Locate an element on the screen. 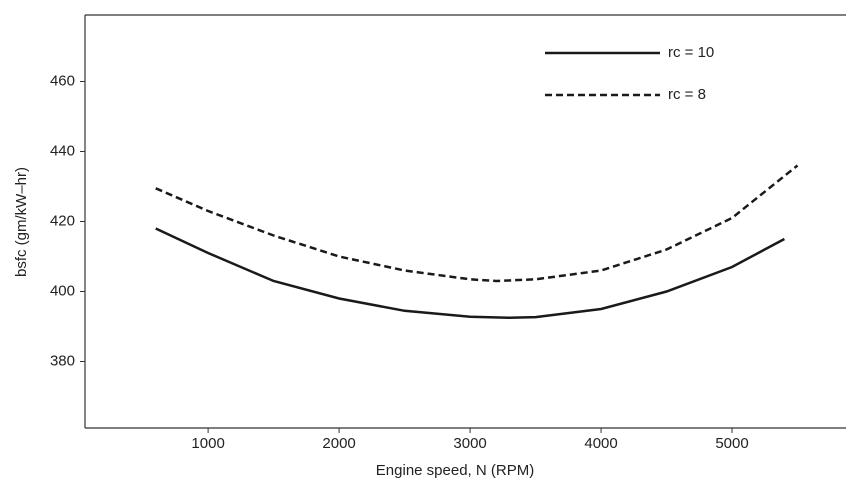 The width and height of the screenshot is (846, 481). x-tick-label: 2000 is located at coordinates (338, 443).